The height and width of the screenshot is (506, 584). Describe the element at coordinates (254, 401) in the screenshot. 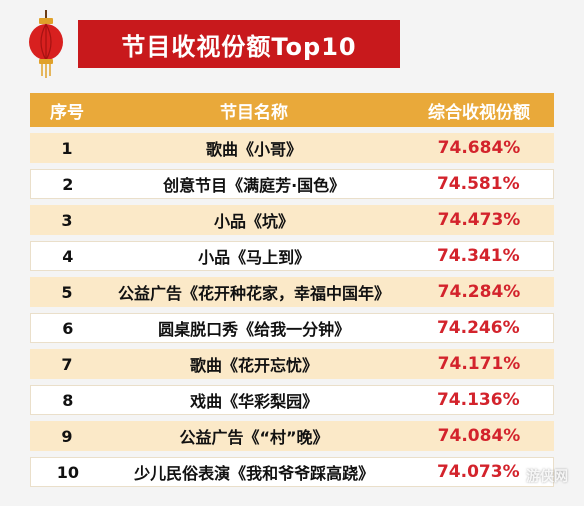

I see `name-cell: 戏曲《华彩梨园》` at that location.